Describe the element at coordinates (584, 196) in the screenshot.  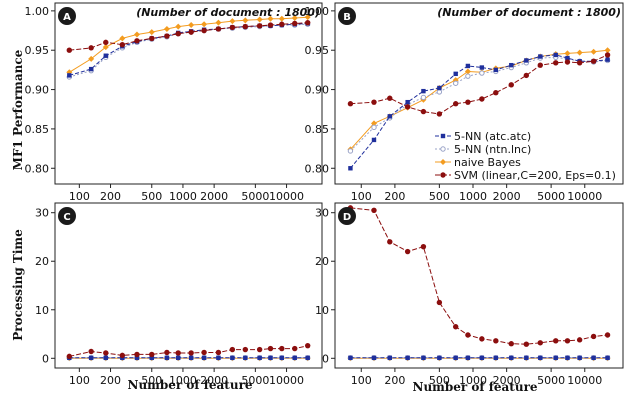
I see `chart-b-xtick-label: 10000` at that location.